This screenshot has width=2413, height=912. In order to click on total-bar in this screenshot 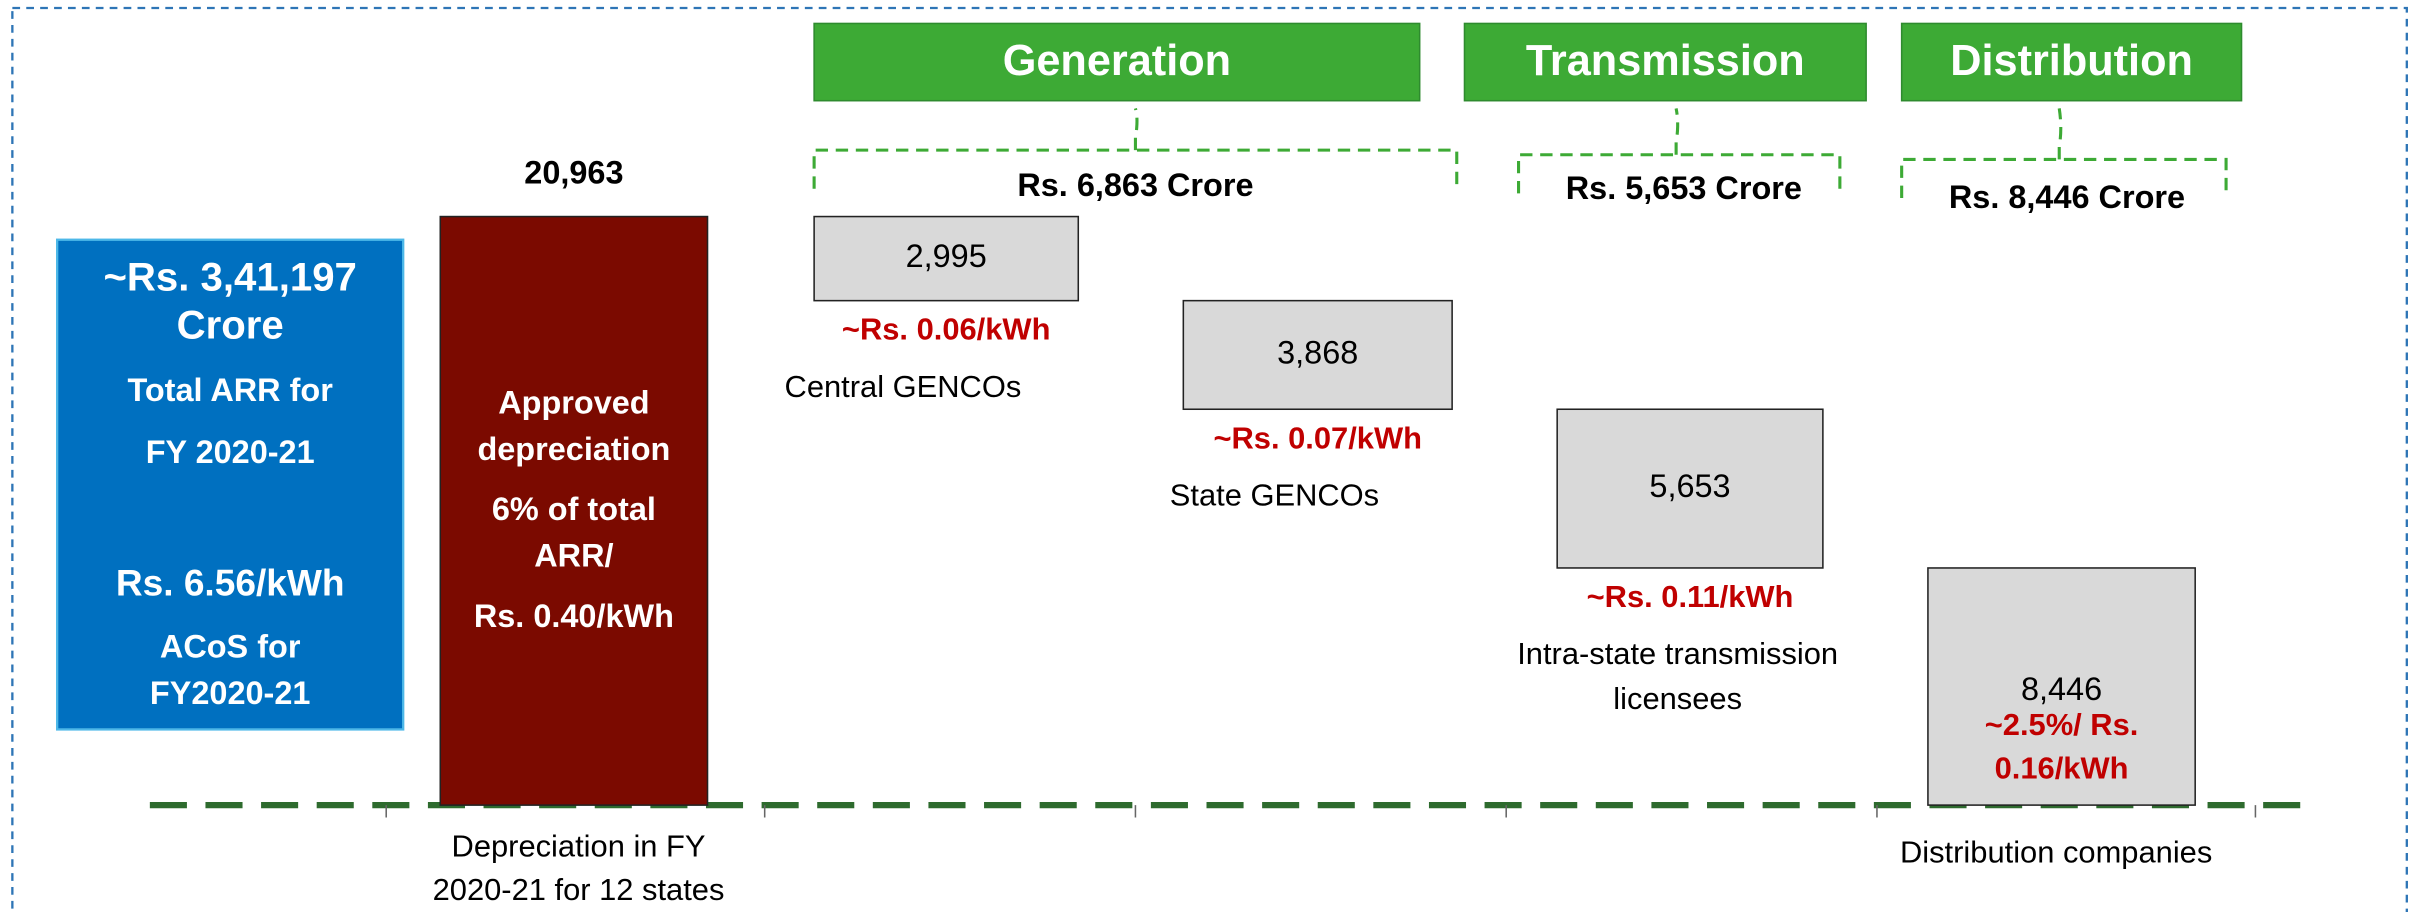, I will do `click(574, 510)`.